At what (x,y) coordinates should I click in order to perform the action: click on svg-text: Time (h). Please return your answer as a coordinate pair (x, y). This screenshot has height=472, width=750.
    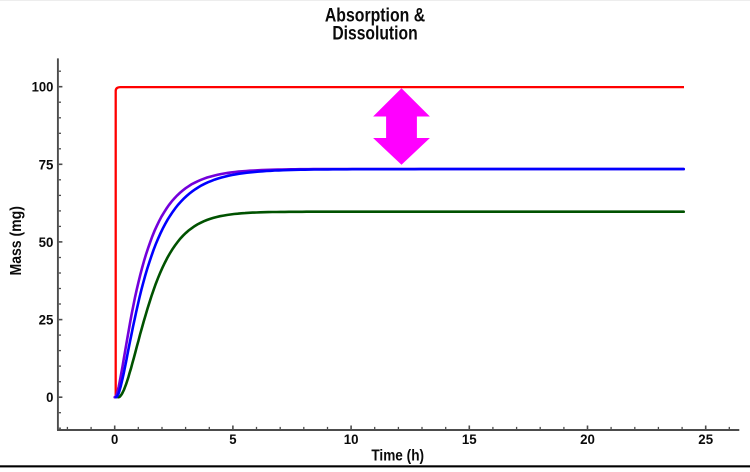
    Looking at the image, I should click on (397, 455).